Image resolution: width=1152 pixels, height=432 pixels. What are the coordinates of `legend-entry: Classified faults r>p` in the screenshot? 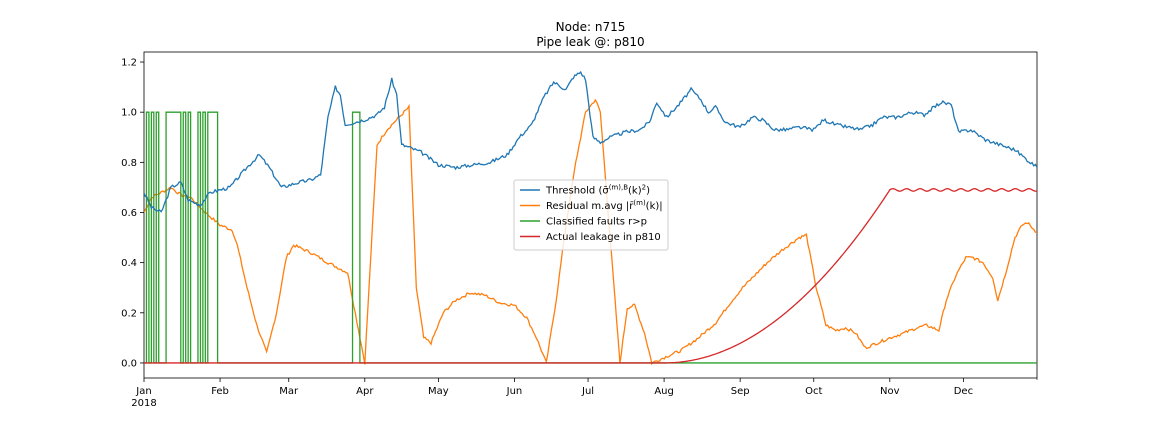 It's located at (596, 222).